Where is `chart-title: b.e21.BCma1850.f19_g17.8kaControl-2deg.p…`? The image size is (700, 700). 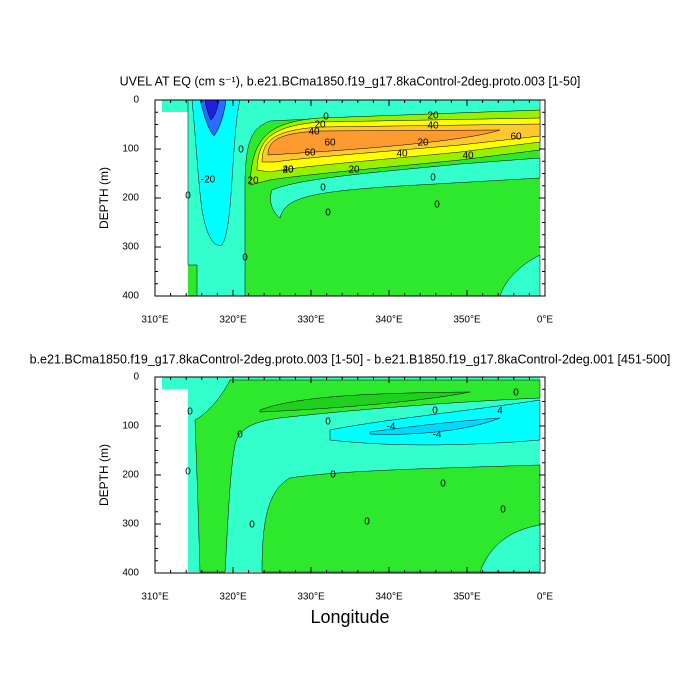
chart-title: b.e21.BCma1850.f19_g17.8kaControl-2deg.p… is located at coordinates (350, 359).